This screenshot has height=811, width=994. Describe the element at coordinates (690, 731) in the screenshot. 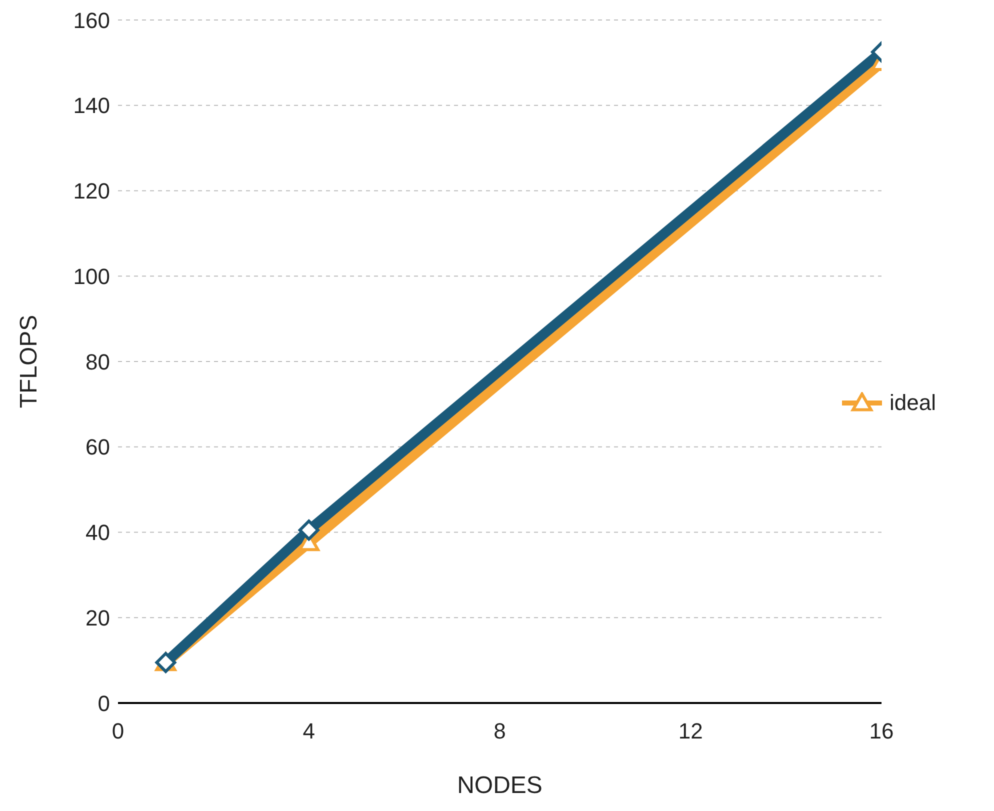

I see `x-tick-label: 12` at that location.